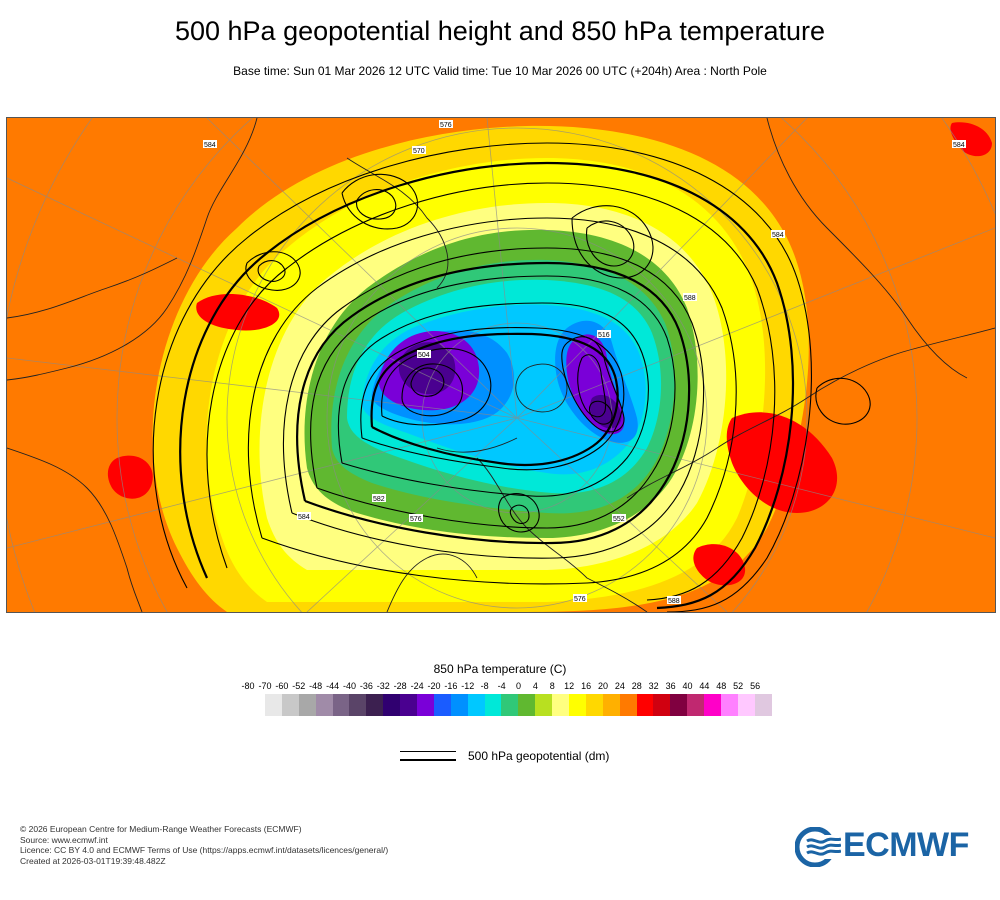 The width and height of the screenshot is (1000, 900). I want to click on colorbar-tick-label: -4, so click(501, 686).